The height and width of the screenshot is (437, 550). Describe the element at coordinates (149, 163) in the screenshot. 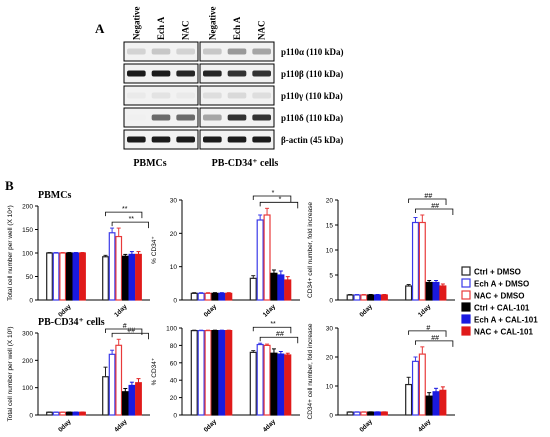

I see `group-label-pbmc: PBMCs` at that location.